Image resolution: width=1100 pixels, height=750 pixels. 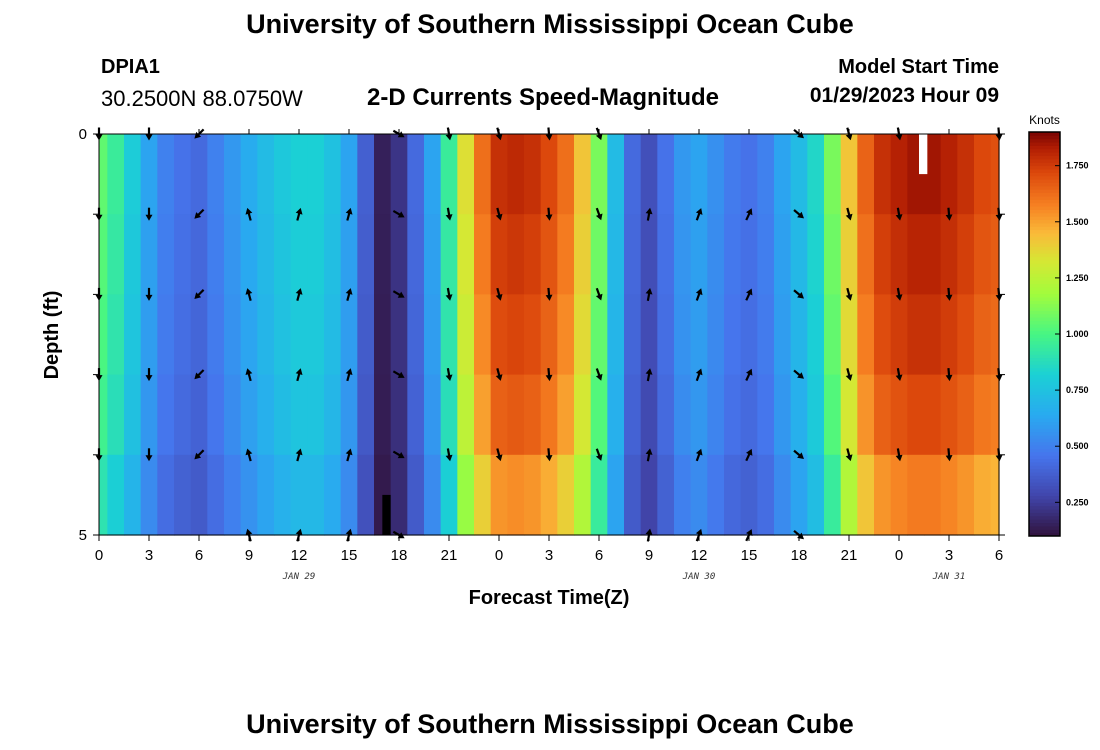 What do you see at coordinates (386, 514) in the screenshot?
I see `missing-data-cell` at bounding box center [386, 514].